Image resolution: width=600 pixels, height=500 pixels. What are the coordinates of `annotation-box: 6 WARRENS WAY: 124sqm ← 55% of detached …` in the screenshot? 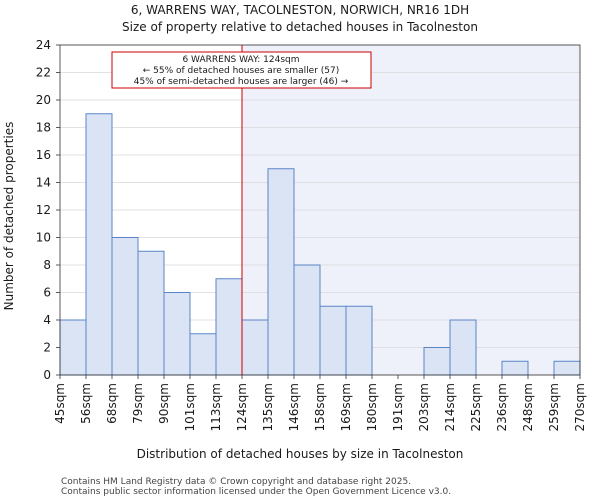 It's located at (241, 70).